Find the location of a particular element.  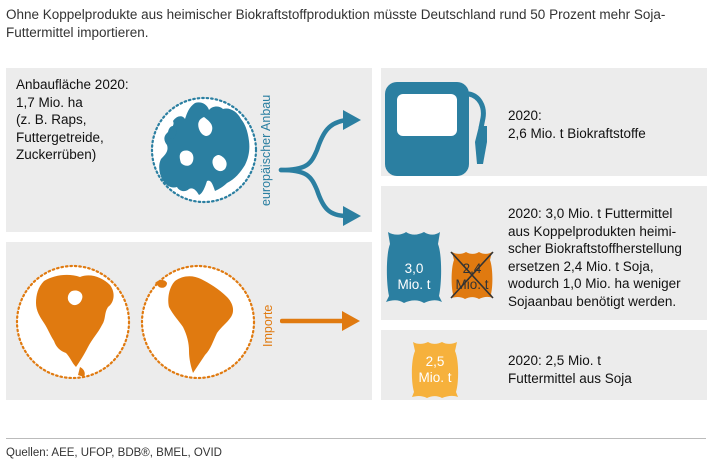

import-arrow-icon is located at coordinates (320, 321).